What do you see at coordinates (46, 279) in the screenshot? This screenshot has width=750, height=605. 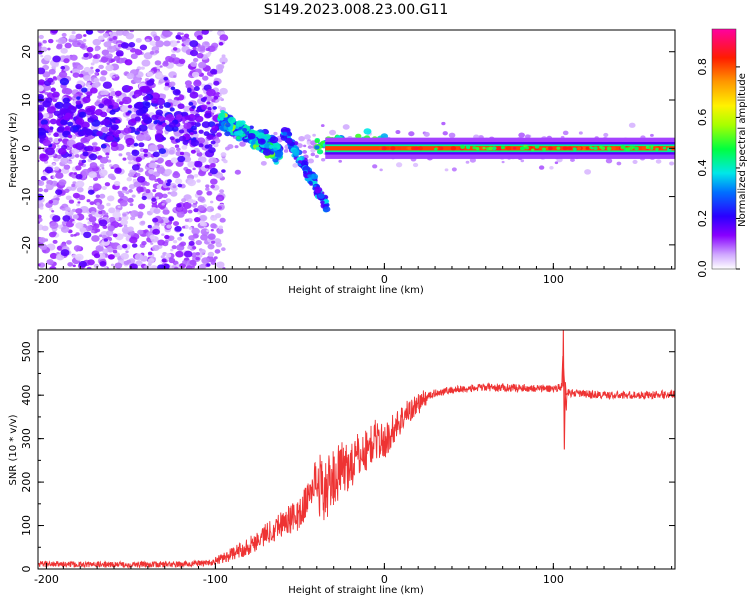 I see `x-tick-label: -200` at bounding box center [46, 279].